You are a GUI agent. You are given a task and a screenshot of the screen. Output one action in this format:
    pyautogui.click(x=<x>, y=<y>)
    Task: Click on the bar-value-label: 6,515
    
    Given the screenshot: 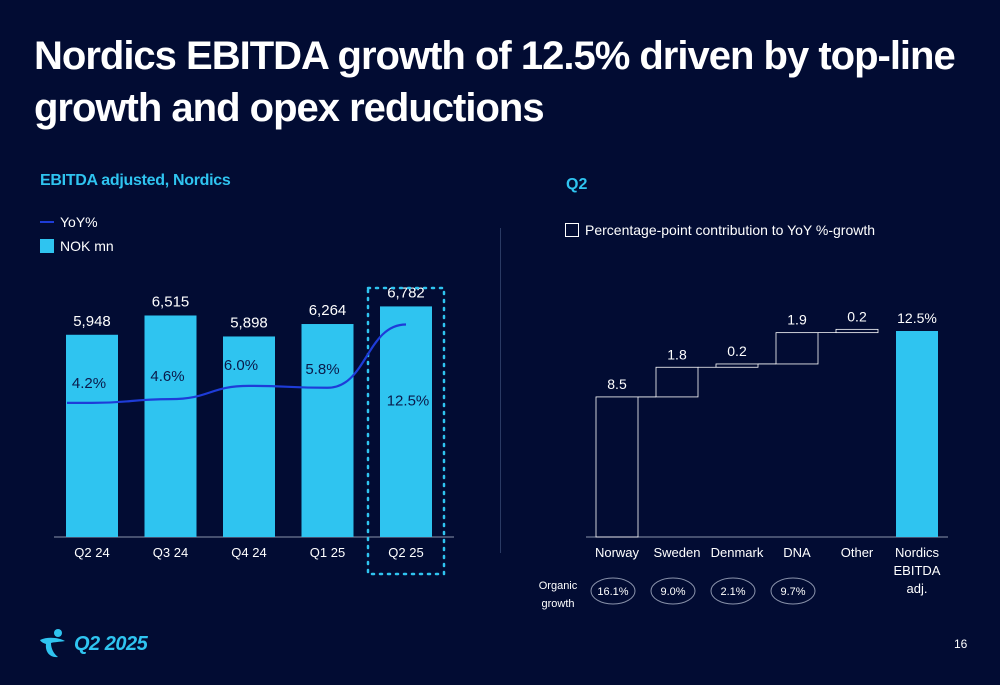 What is the action you would take?
    pyautogui.click(x=171, y=301)
    